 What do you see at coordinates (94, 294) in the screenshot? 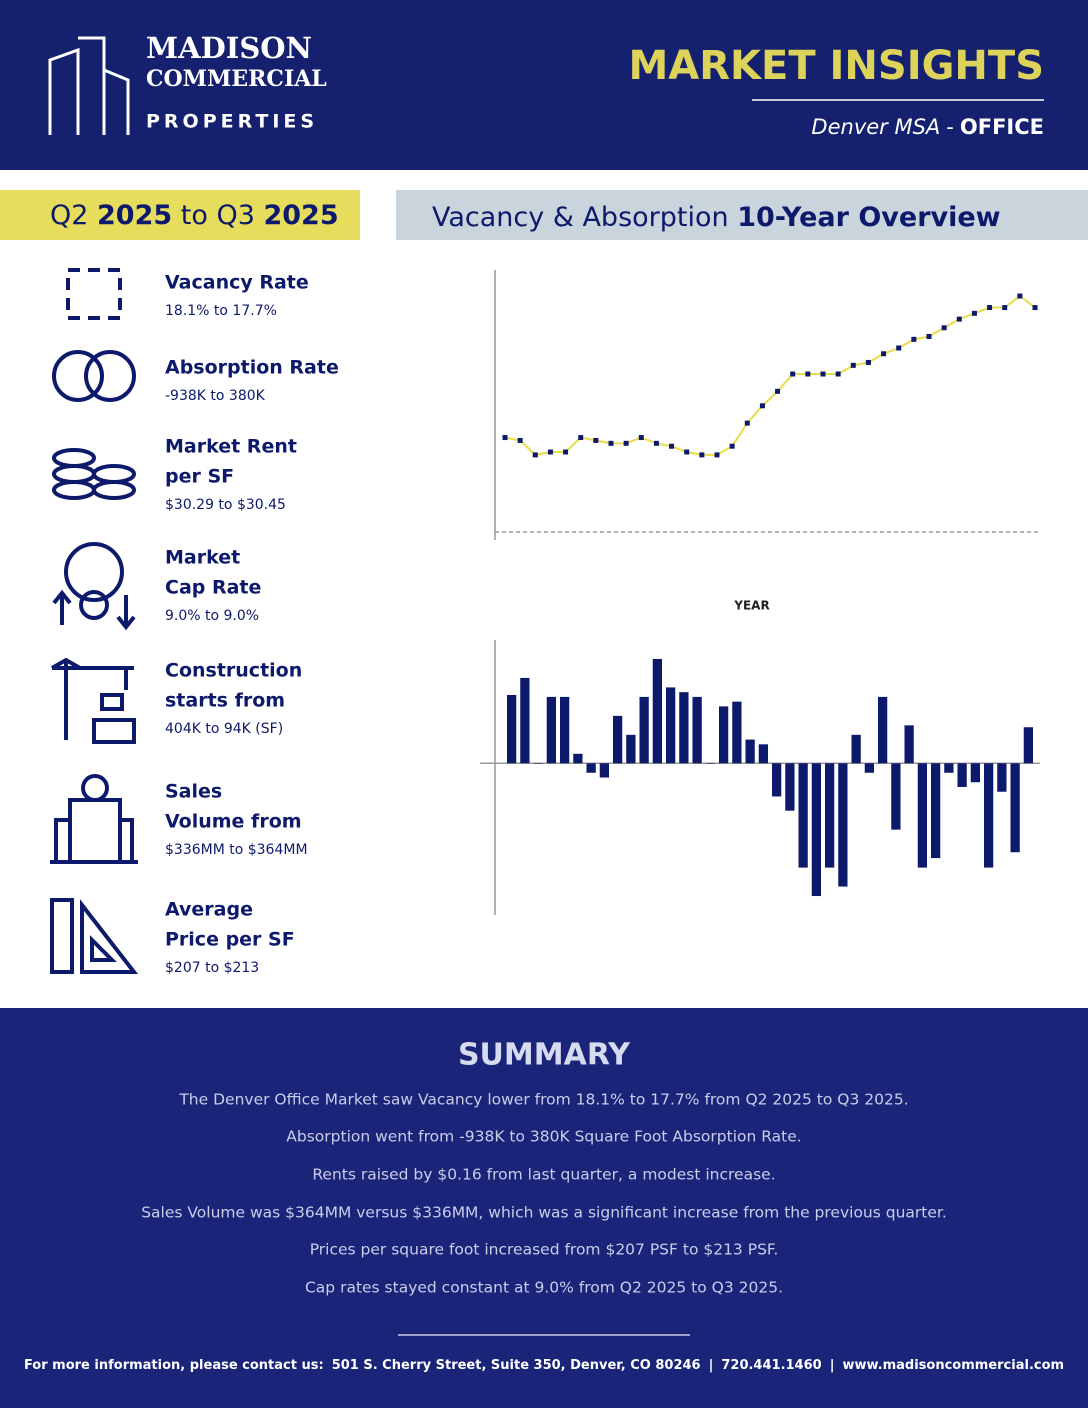
I see `icon-vacancy` at bounding box center [94, 294].